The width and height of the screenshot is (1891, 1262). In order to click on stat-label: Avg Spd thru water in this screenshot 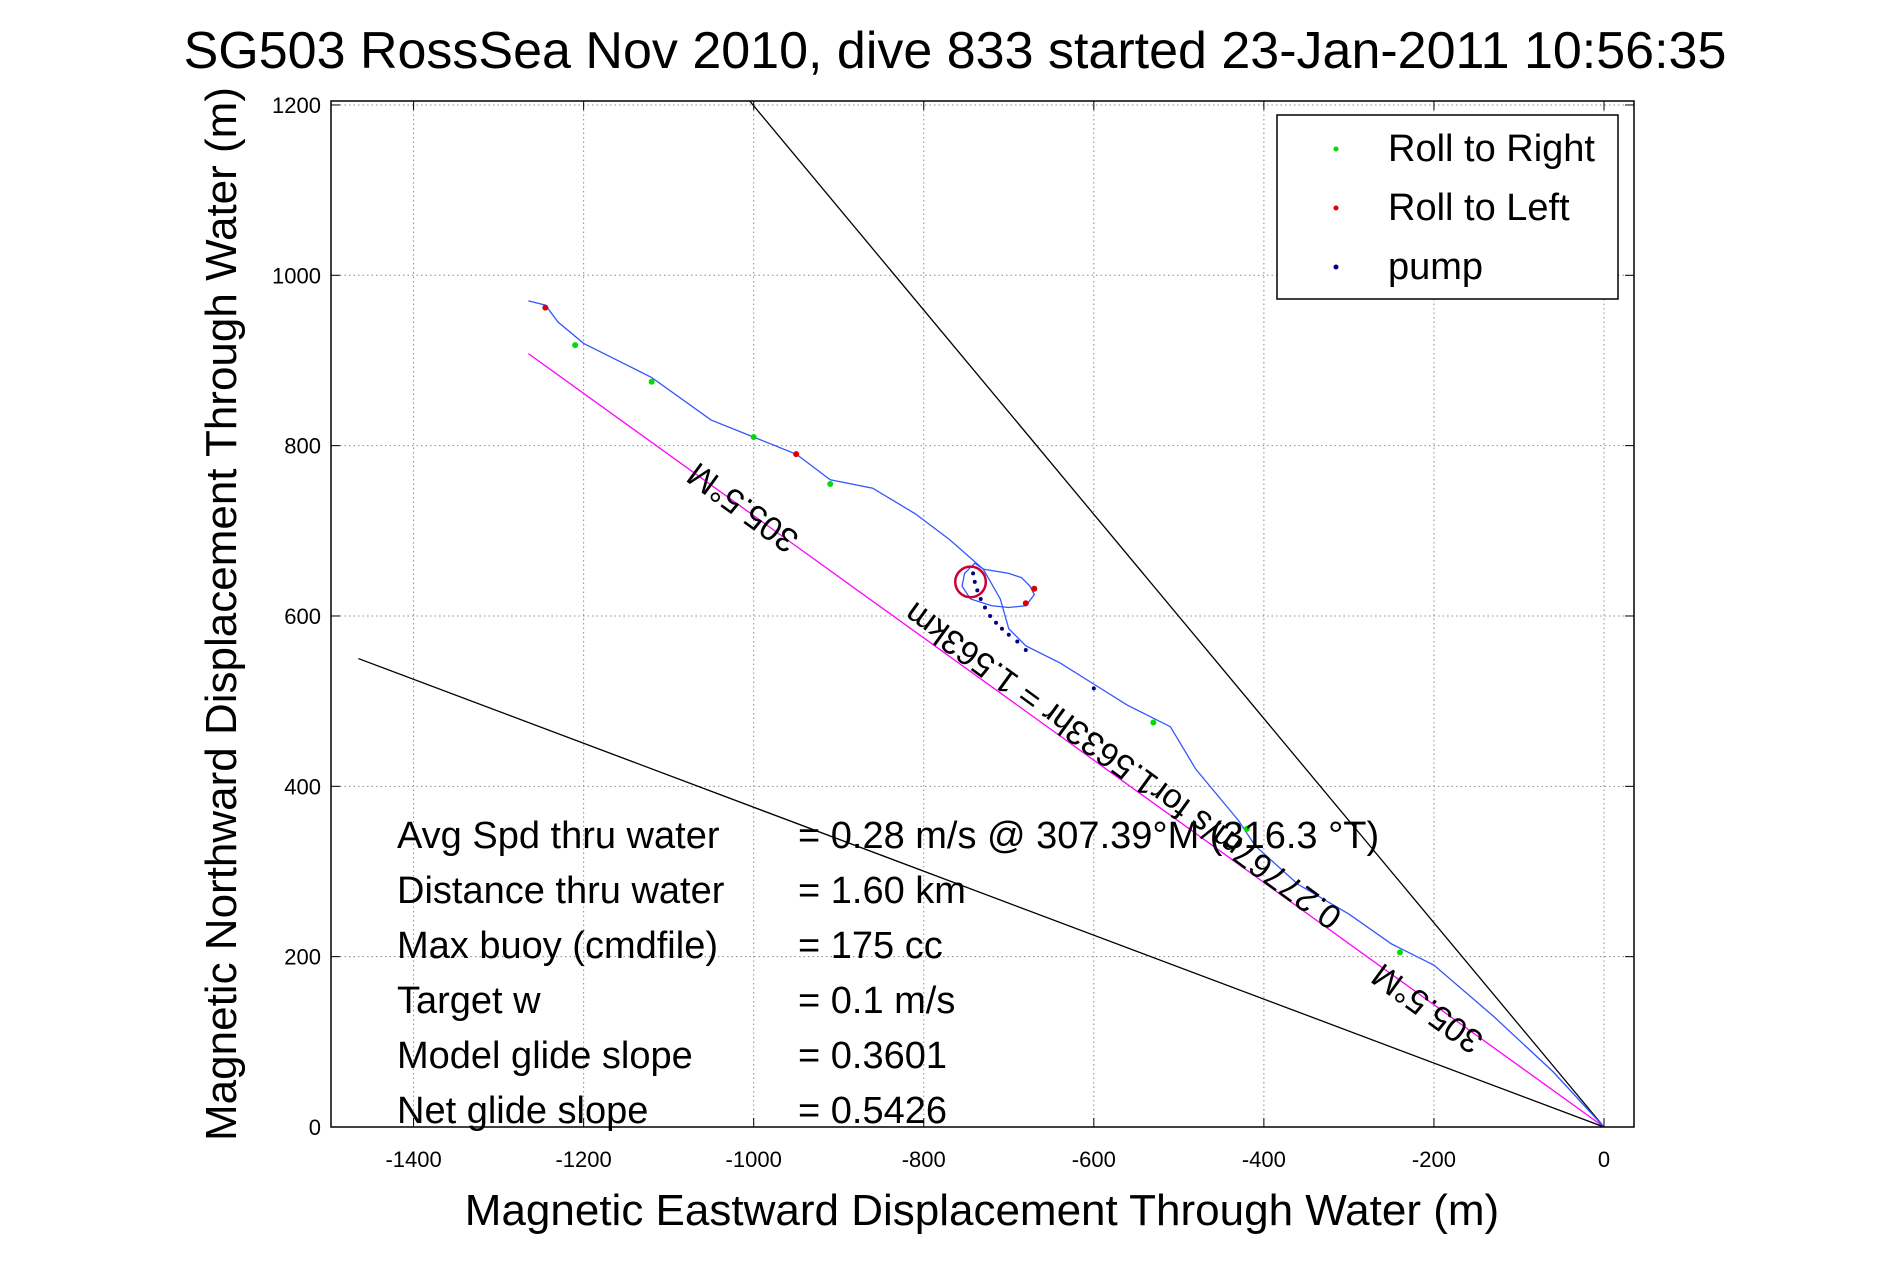, I will do `click(558, 836)`.